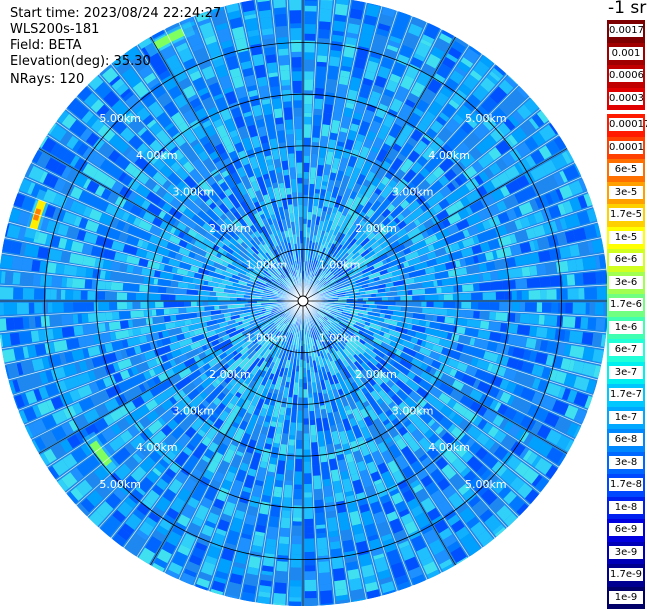 The image size is (647, 609). I want to click on colorbar-swatch: 1e-8, so click(626, 508).